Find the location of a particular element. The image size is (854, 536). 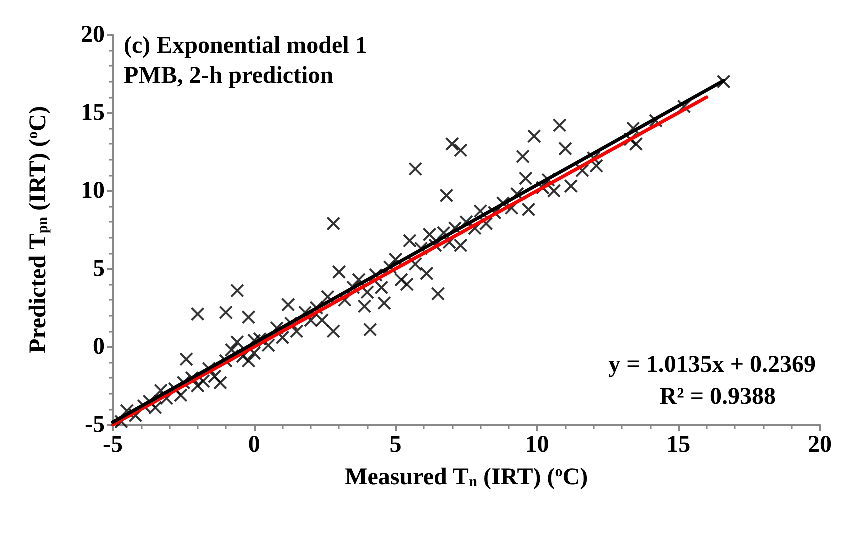

y-tick-label: -5 is located at coordinates (95, 425).